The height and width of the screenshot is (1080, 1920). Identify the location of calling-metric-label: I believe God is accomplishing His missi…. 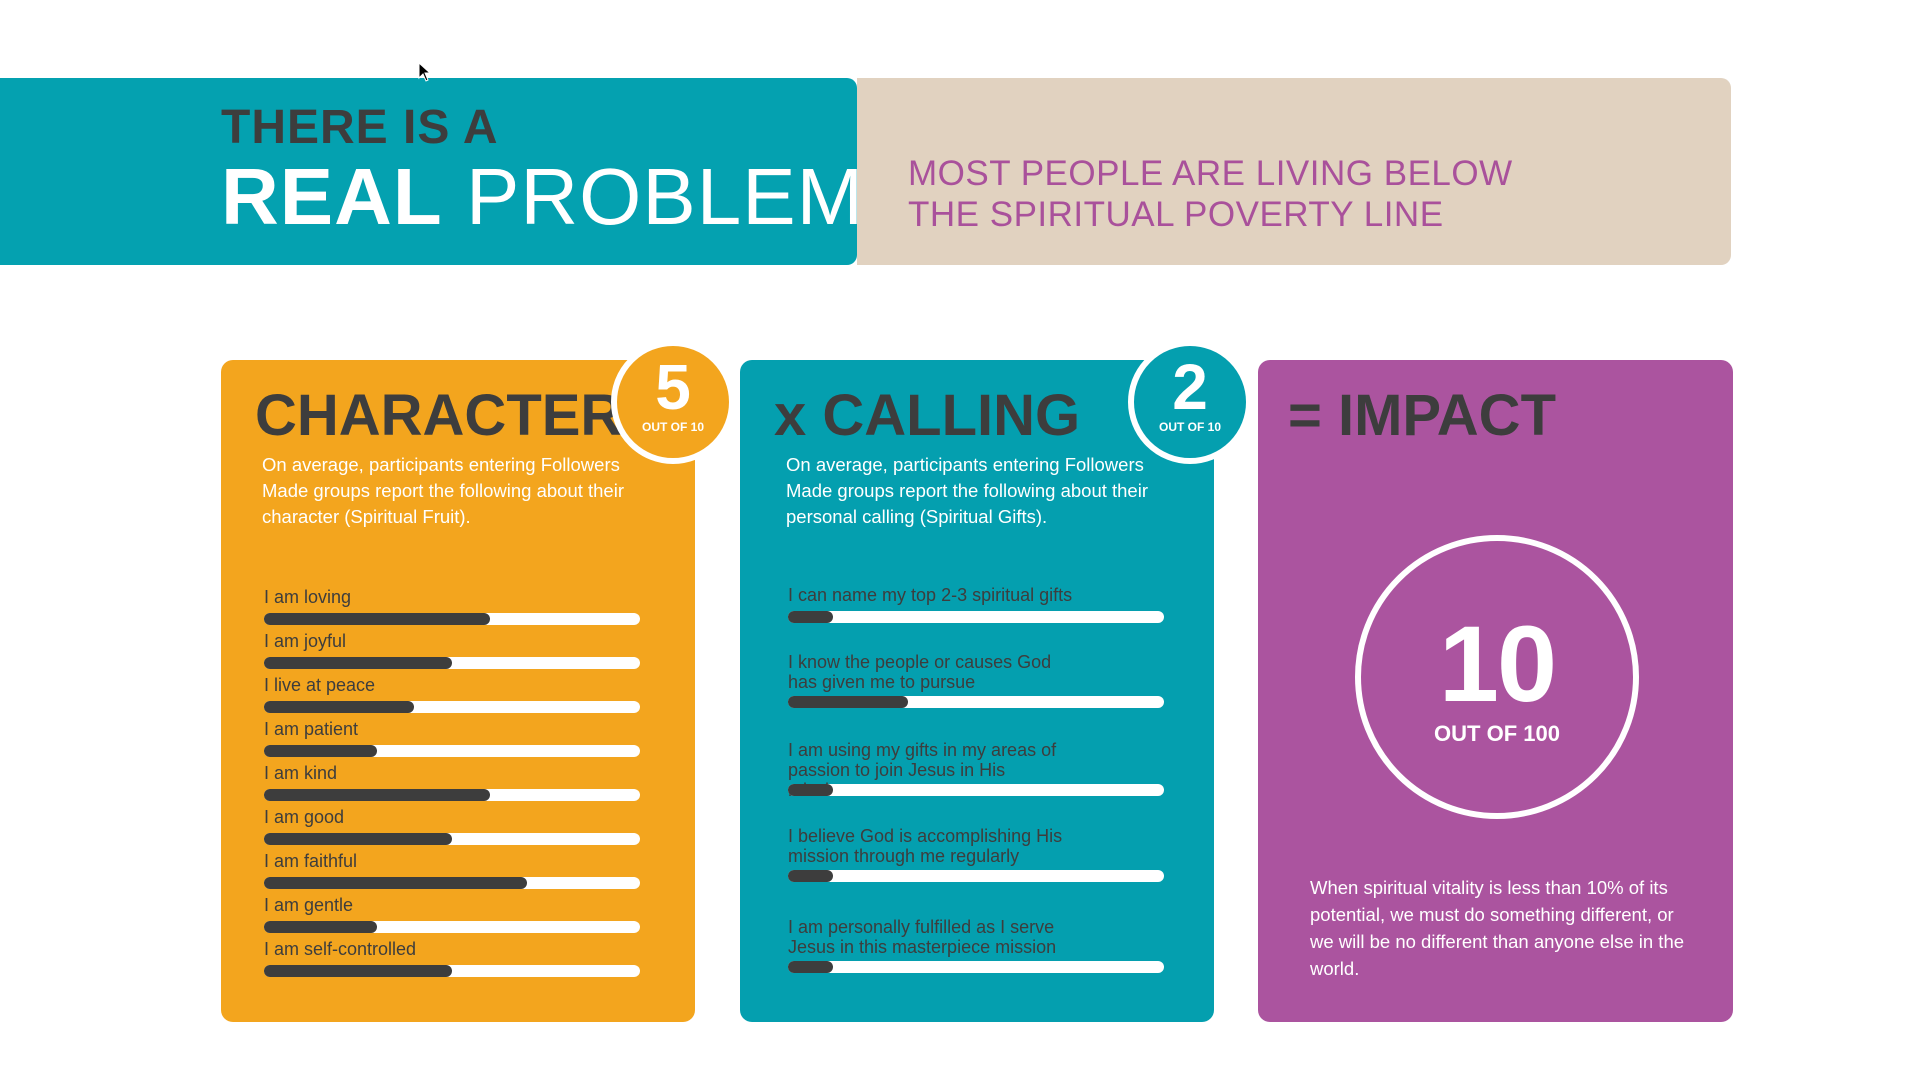
(925, 846).